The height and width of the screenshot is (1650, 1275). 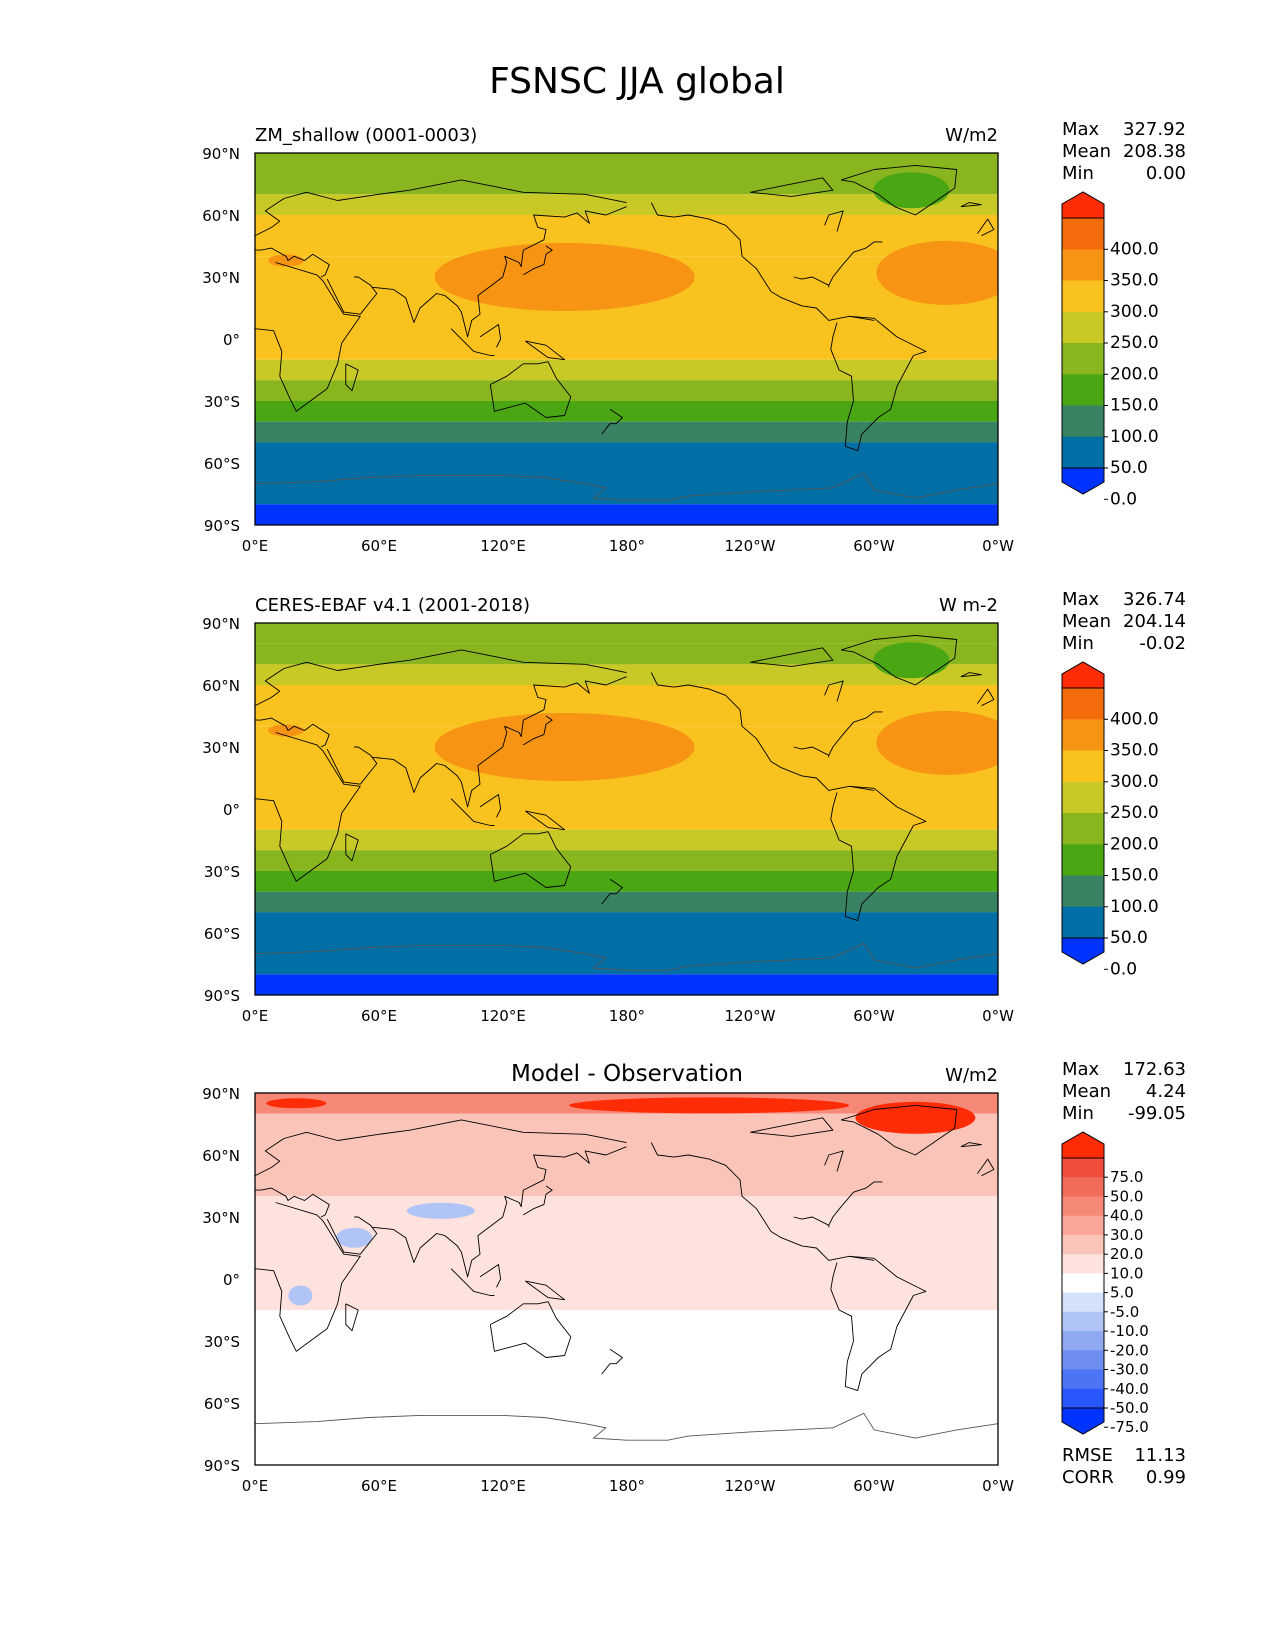 What do you see at coordinates (1124, 1312) in the screenshot?
I see `colorbar-tick-label: -5.0` at bounding box center [1124, 1312].